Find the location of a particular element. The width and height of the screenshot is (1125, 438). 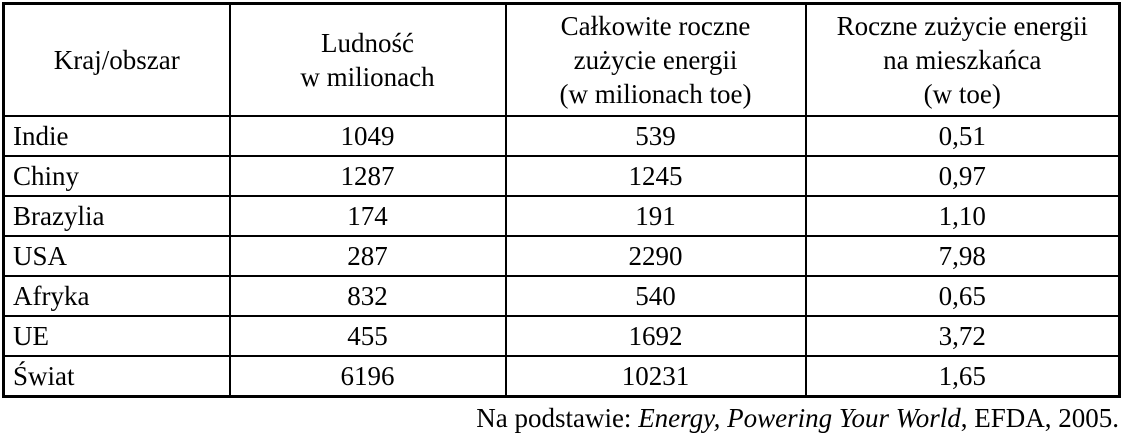

cell-total-consumption: 191 is located at coordinates (655, 215).